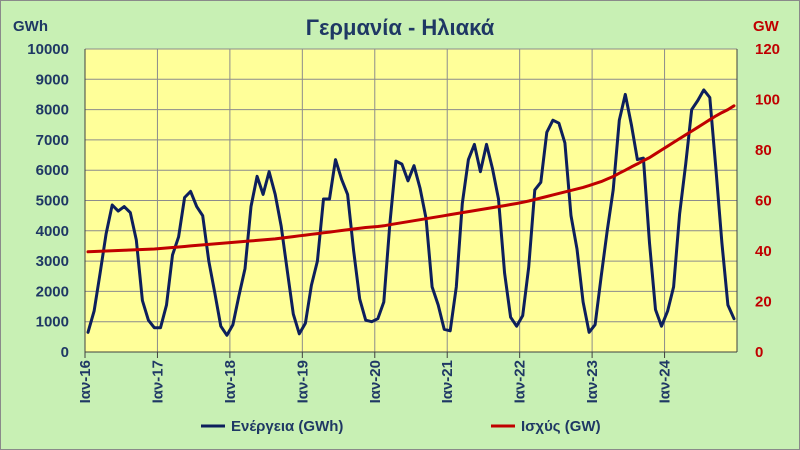  I want to click on x-tick-label: Ιαν-16, so click(85, 381).